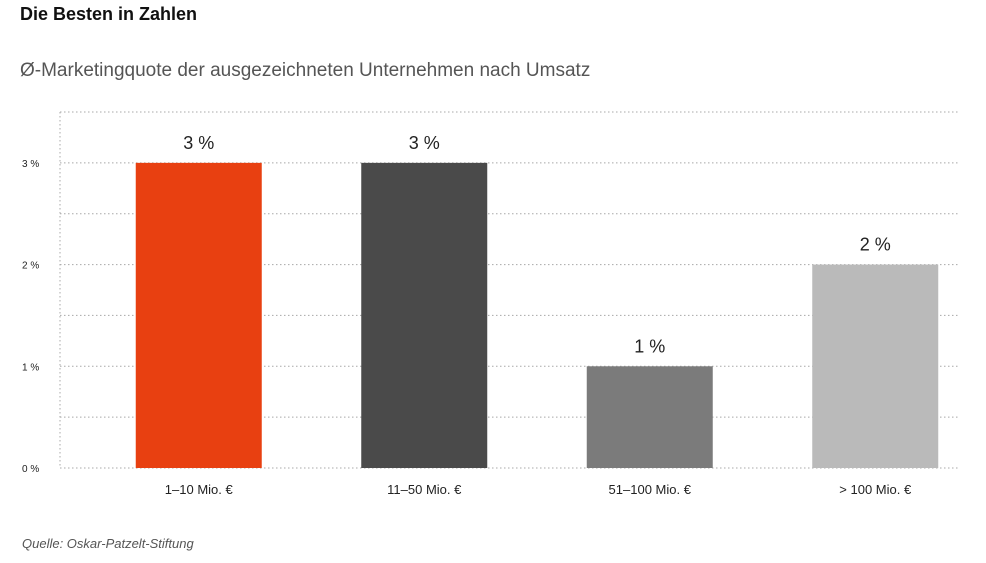 This screenshot has height=563, width=986. I want to click on x-tick-label: 11–50 Mio. €, so click(424, 489).